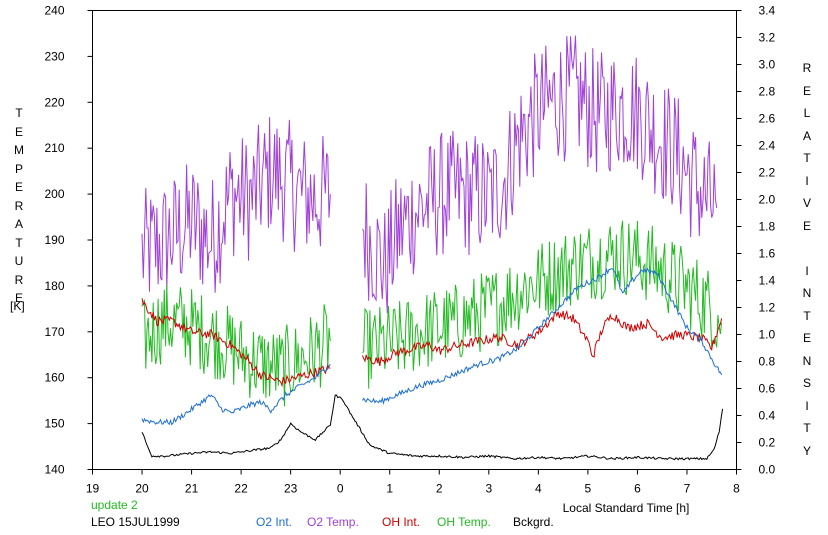 This screenshot has width=828, height=535. Describe the element at coordinates (93, 489) in the screenshot. I see `x-tick-label: 19` at that location.